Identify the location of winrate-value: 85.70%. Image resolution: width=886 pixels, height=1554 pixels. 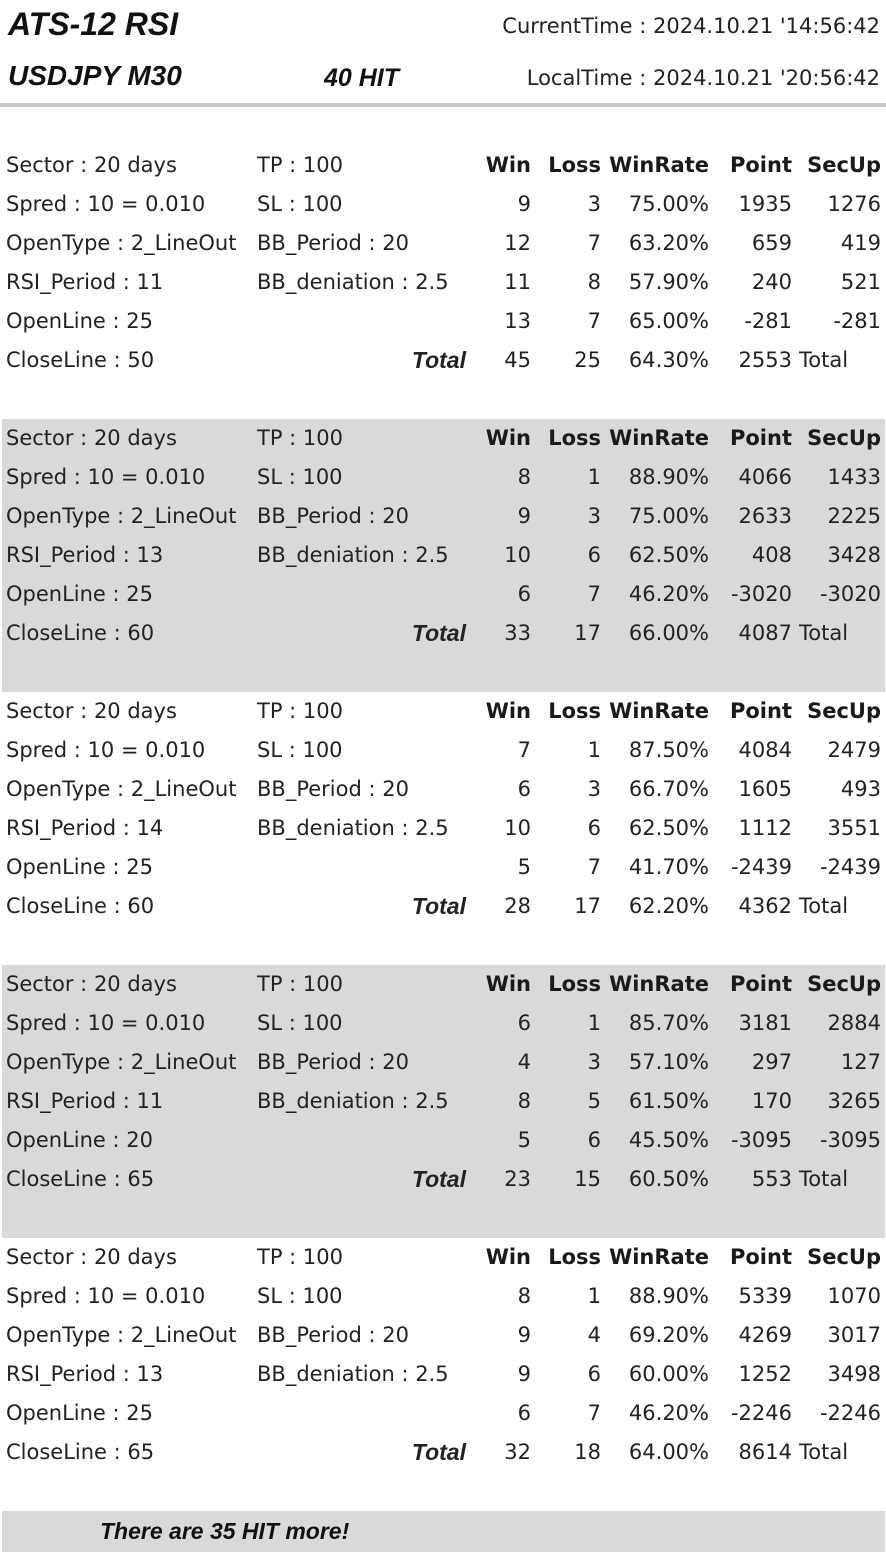
(668, 1023).